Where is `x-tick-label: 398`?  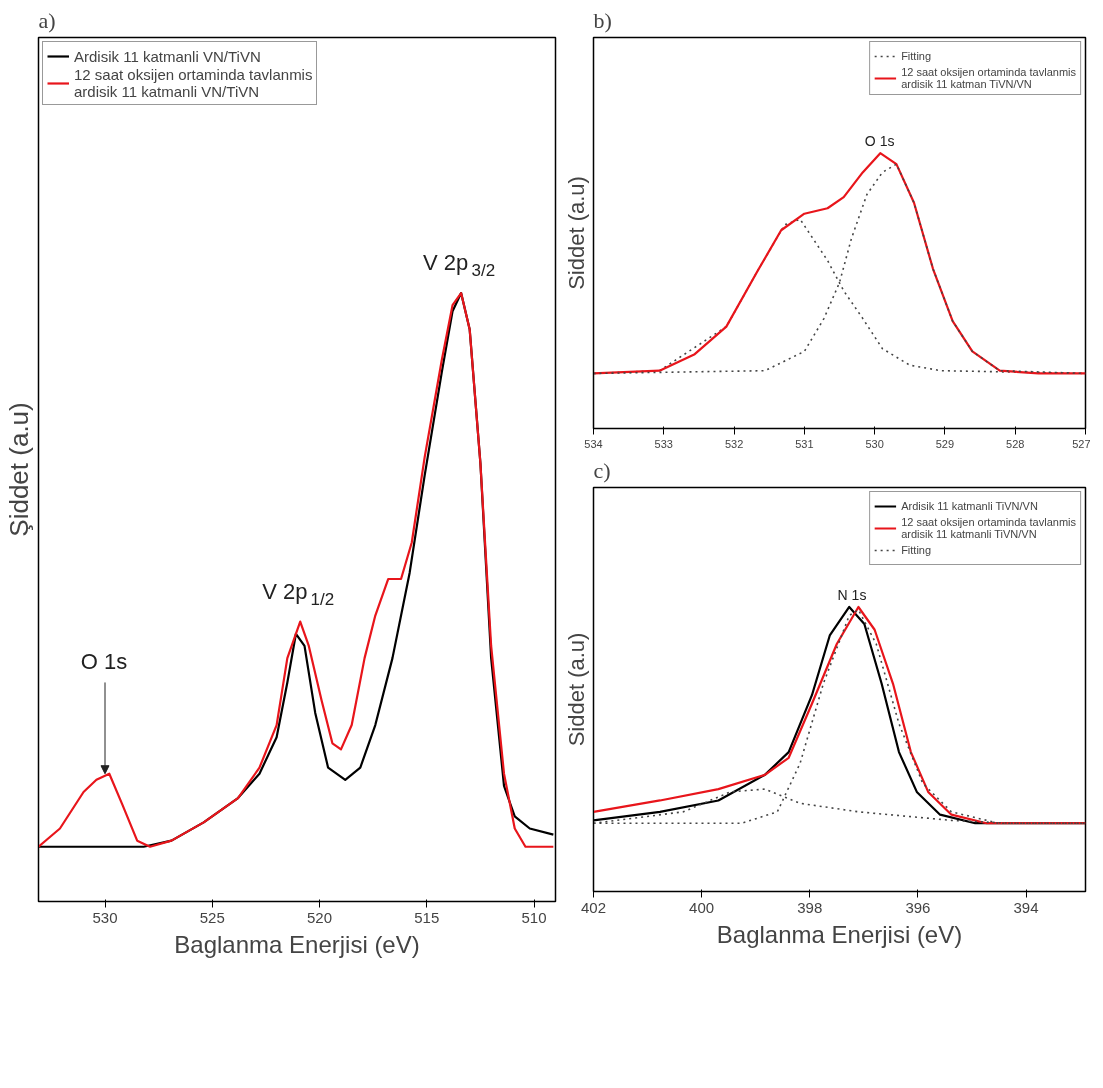 x-tick-label: 398 is located at coordinates (810, 907).